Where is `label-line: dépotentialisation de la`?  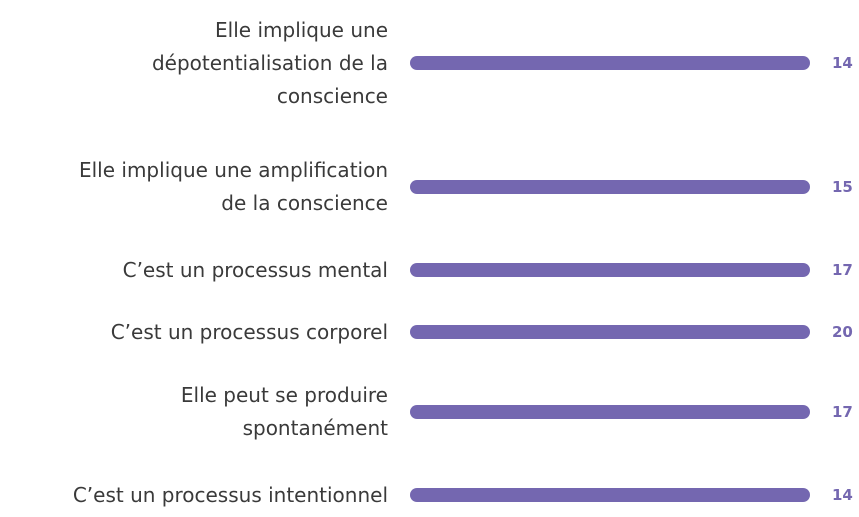 label-line: dépotentialisation de la is located at coordinates (269, 62).